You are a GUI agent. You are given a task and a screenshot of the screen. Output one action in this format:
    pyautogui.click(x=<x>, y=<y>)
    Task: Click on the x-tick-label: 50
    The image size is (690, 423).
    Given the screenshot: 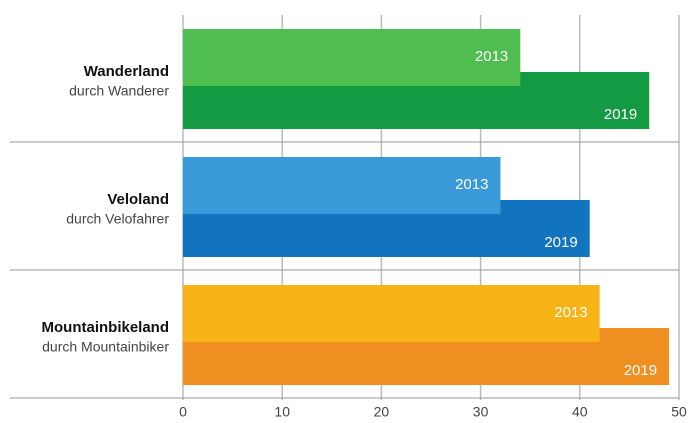 What is the action you would take?
    pyautogui.click(x=679, y=412)
    